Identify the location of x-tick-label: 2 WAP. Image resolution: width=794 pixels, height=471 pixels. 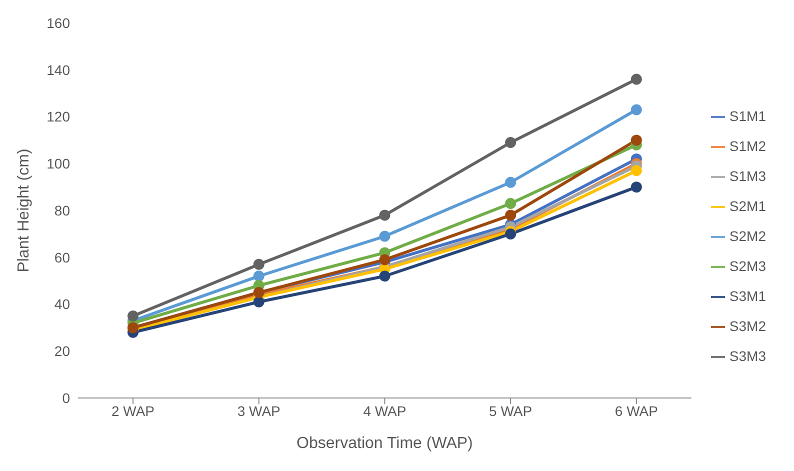
(133, 410).